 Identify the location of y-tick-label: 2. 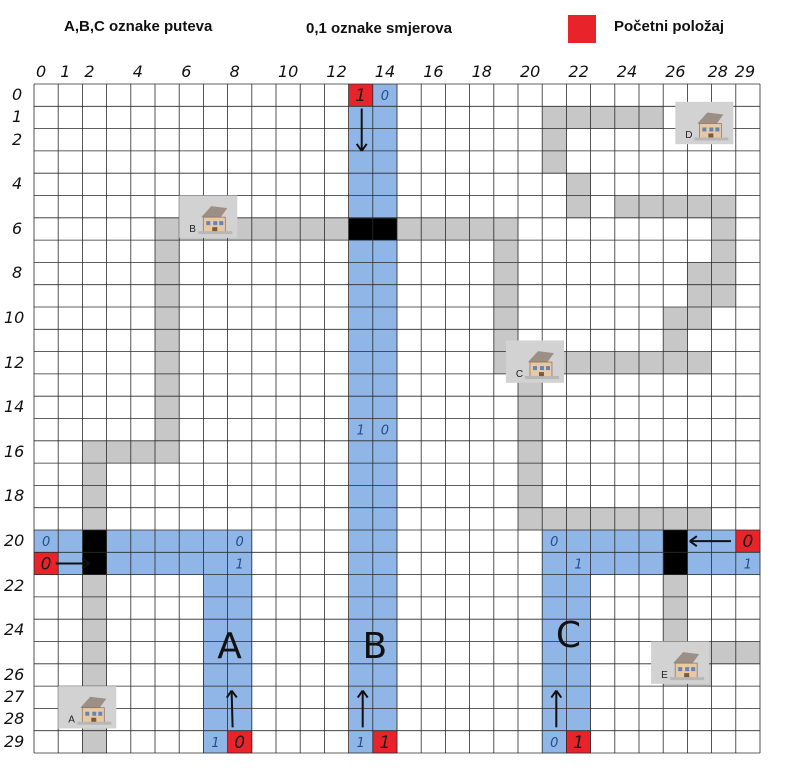
(17, 139).